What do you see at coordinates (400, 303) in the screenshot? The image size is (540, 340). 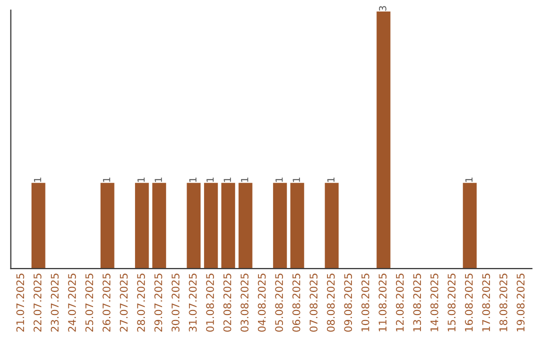 I see `x-tick-label: 12.08.2025` at bounding box center [400, 303].